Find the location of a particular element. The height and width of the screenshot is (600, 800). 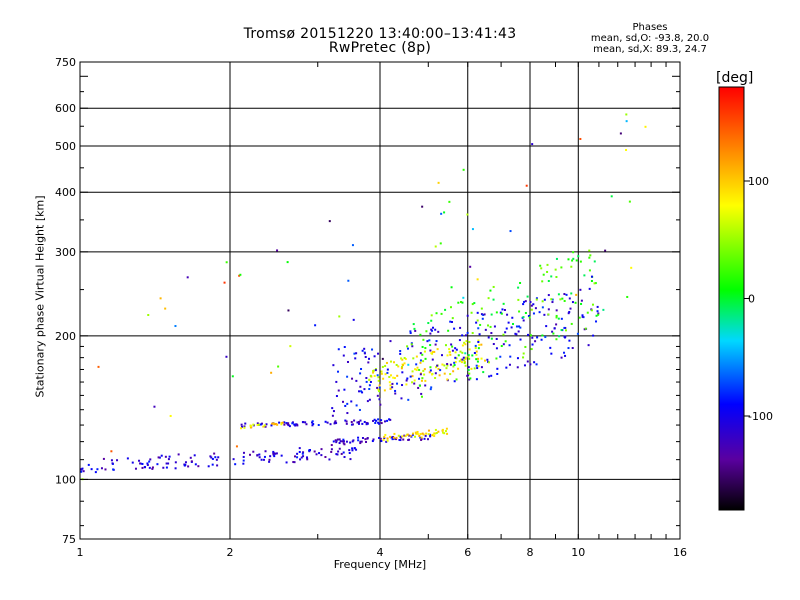

phase-stats-x: mean, sd,X: 89.3, 24.7 is located at coordinates (650, 49).